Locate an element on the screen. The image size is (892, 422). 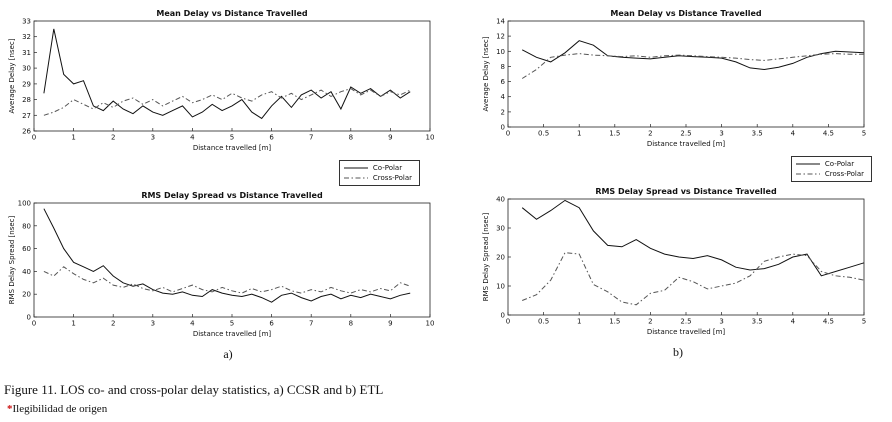
x-tick-label: 6 is located at coordinates (271, 138).